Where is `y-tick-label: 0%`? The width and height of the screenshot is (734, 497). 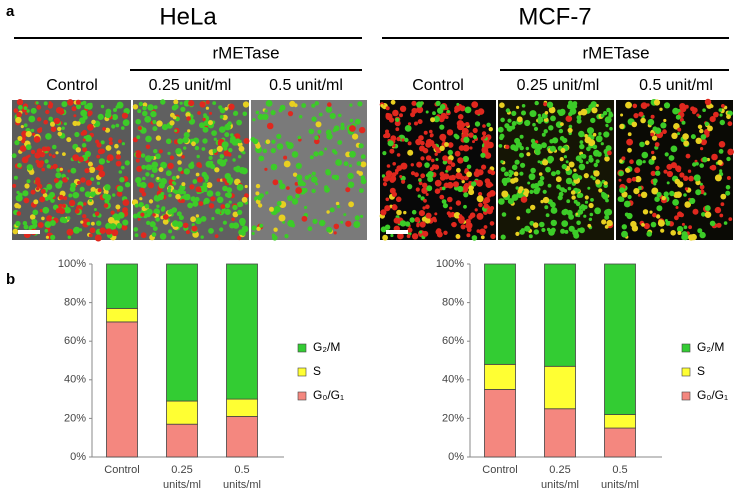 y-tick-label: 0% is located at coordinates (456, 457).